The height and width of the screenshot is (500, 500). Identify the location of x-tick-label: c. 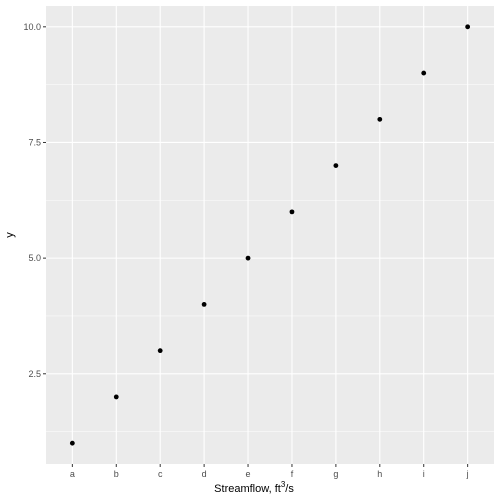
(160, 474).